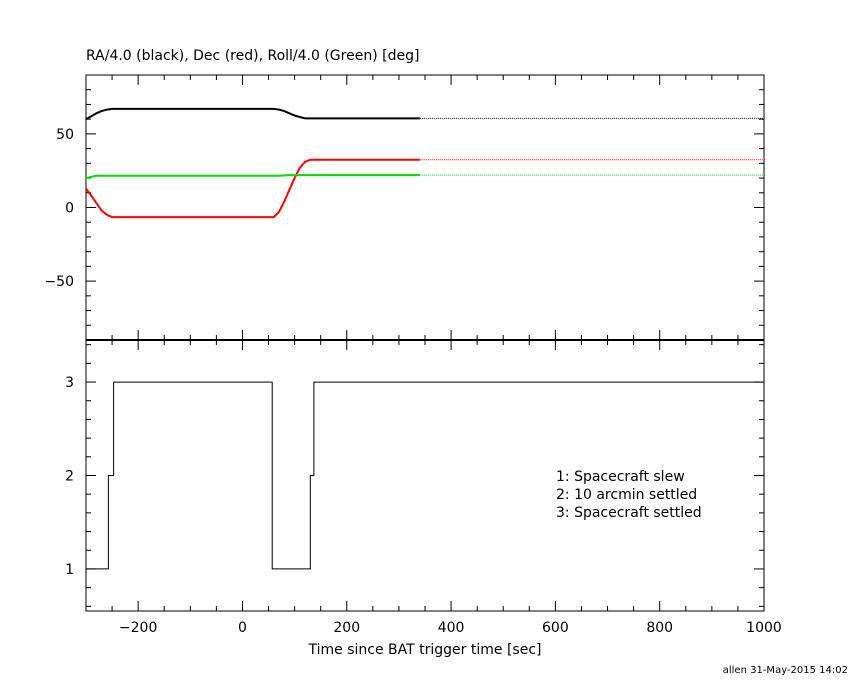 The height and width of the screenshot is (680, 850). What do you see at coordinates (346, 628) in the screenshot?
I see `x-tick-label: 200` at bounding box center [346, 628].